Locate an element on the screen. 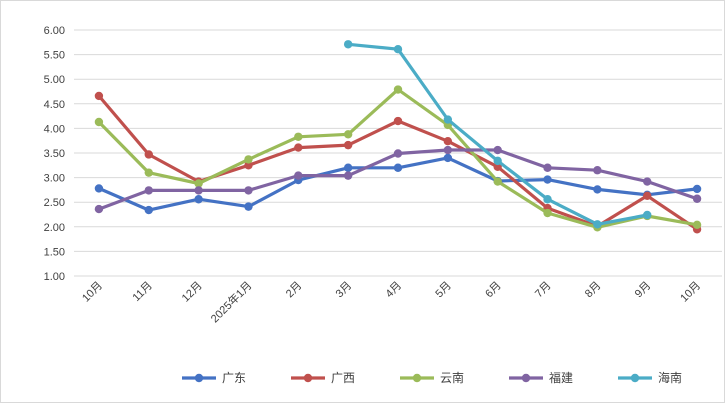  y-tick-label: 5.50 is located at coordinates (54, 56).